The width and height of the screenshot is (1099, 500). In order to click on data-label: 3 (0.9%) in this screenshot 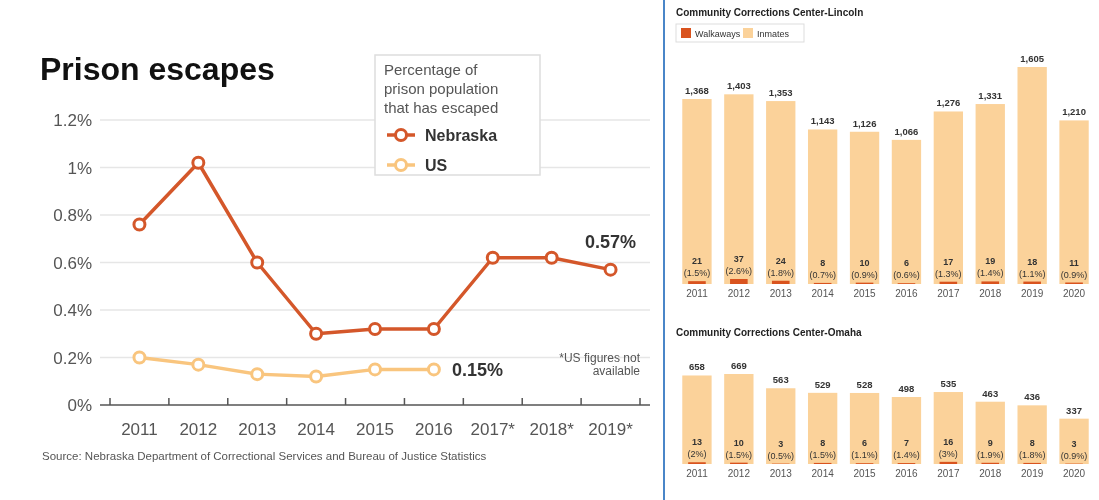, I will do `click(1074, 449)`.